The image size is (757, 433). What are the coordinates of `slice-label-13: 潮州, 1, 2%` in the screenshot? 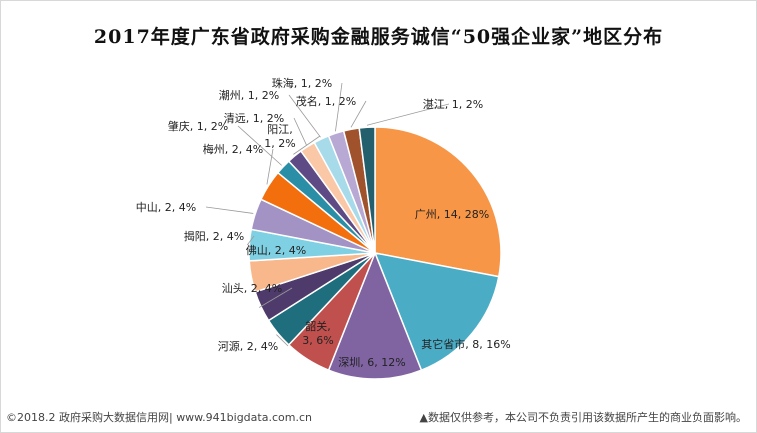 It's located at (249, 95).